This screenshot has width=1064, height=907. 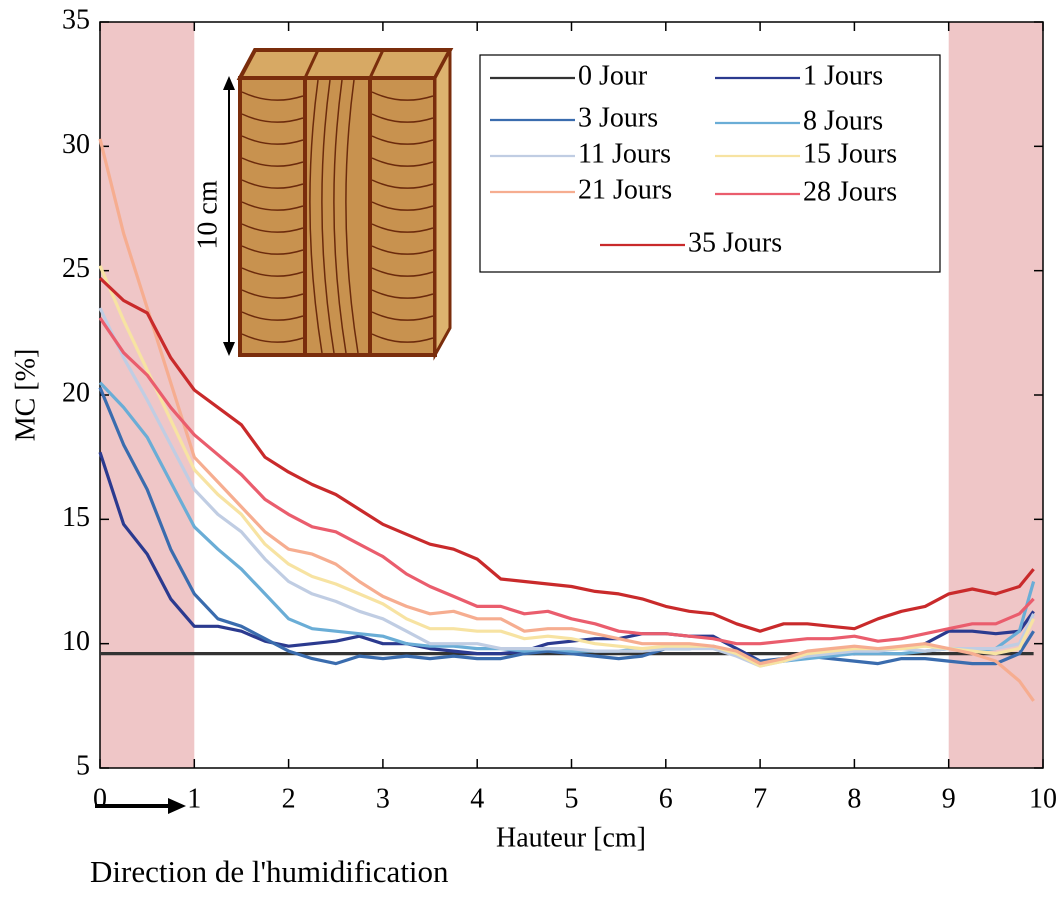 What do you see at coordinates (76, 641) in the screenshot?
I see `y-tick-label: 10` at bounding box center [76, 641].